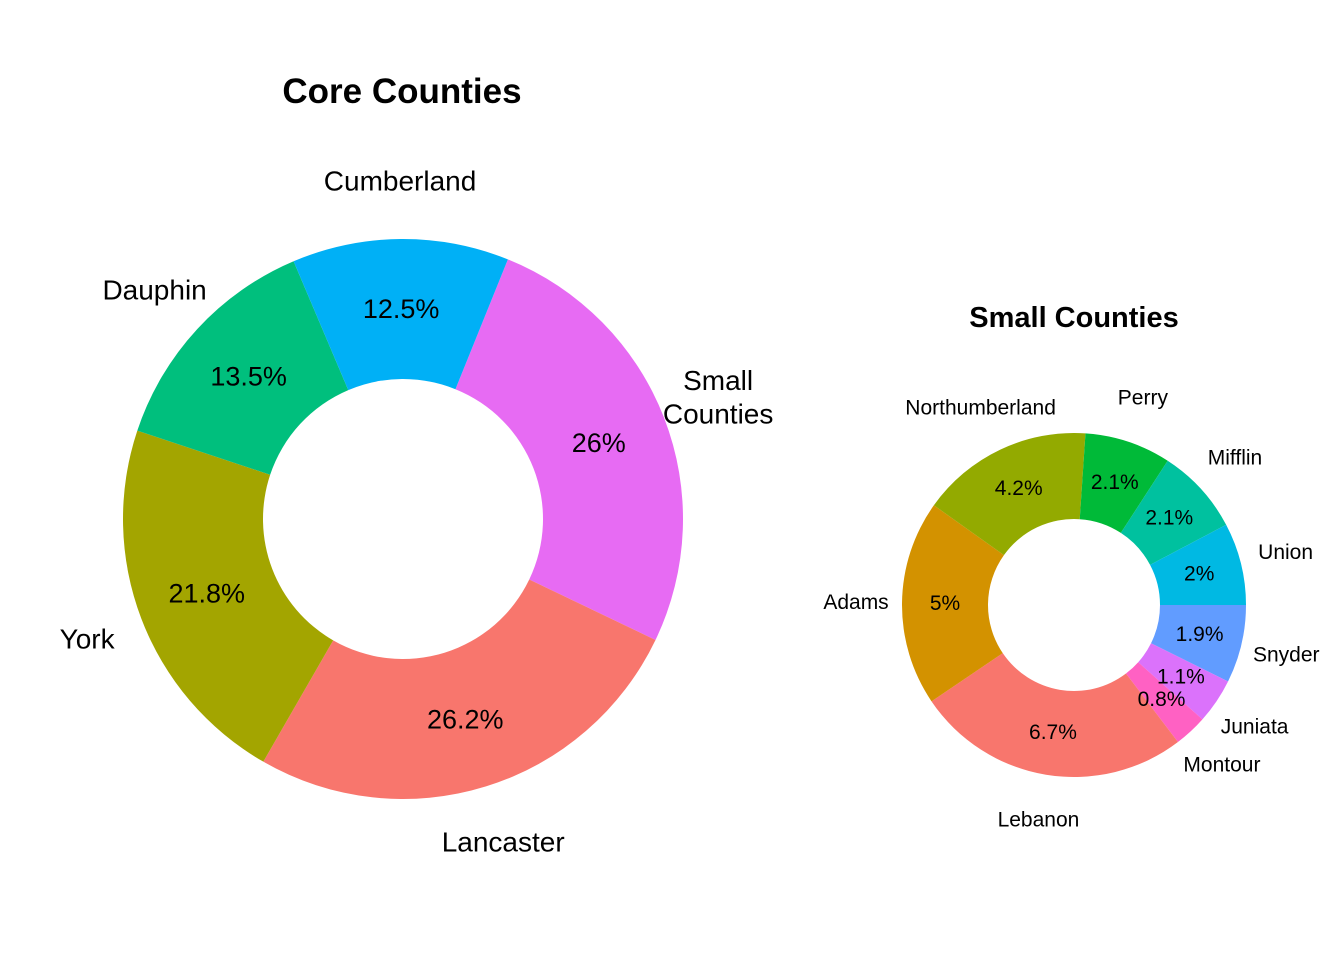 This screenshot has width=1344, height=960. I want to click on value-label-dauphin: 13.5%, so click(248, 377).